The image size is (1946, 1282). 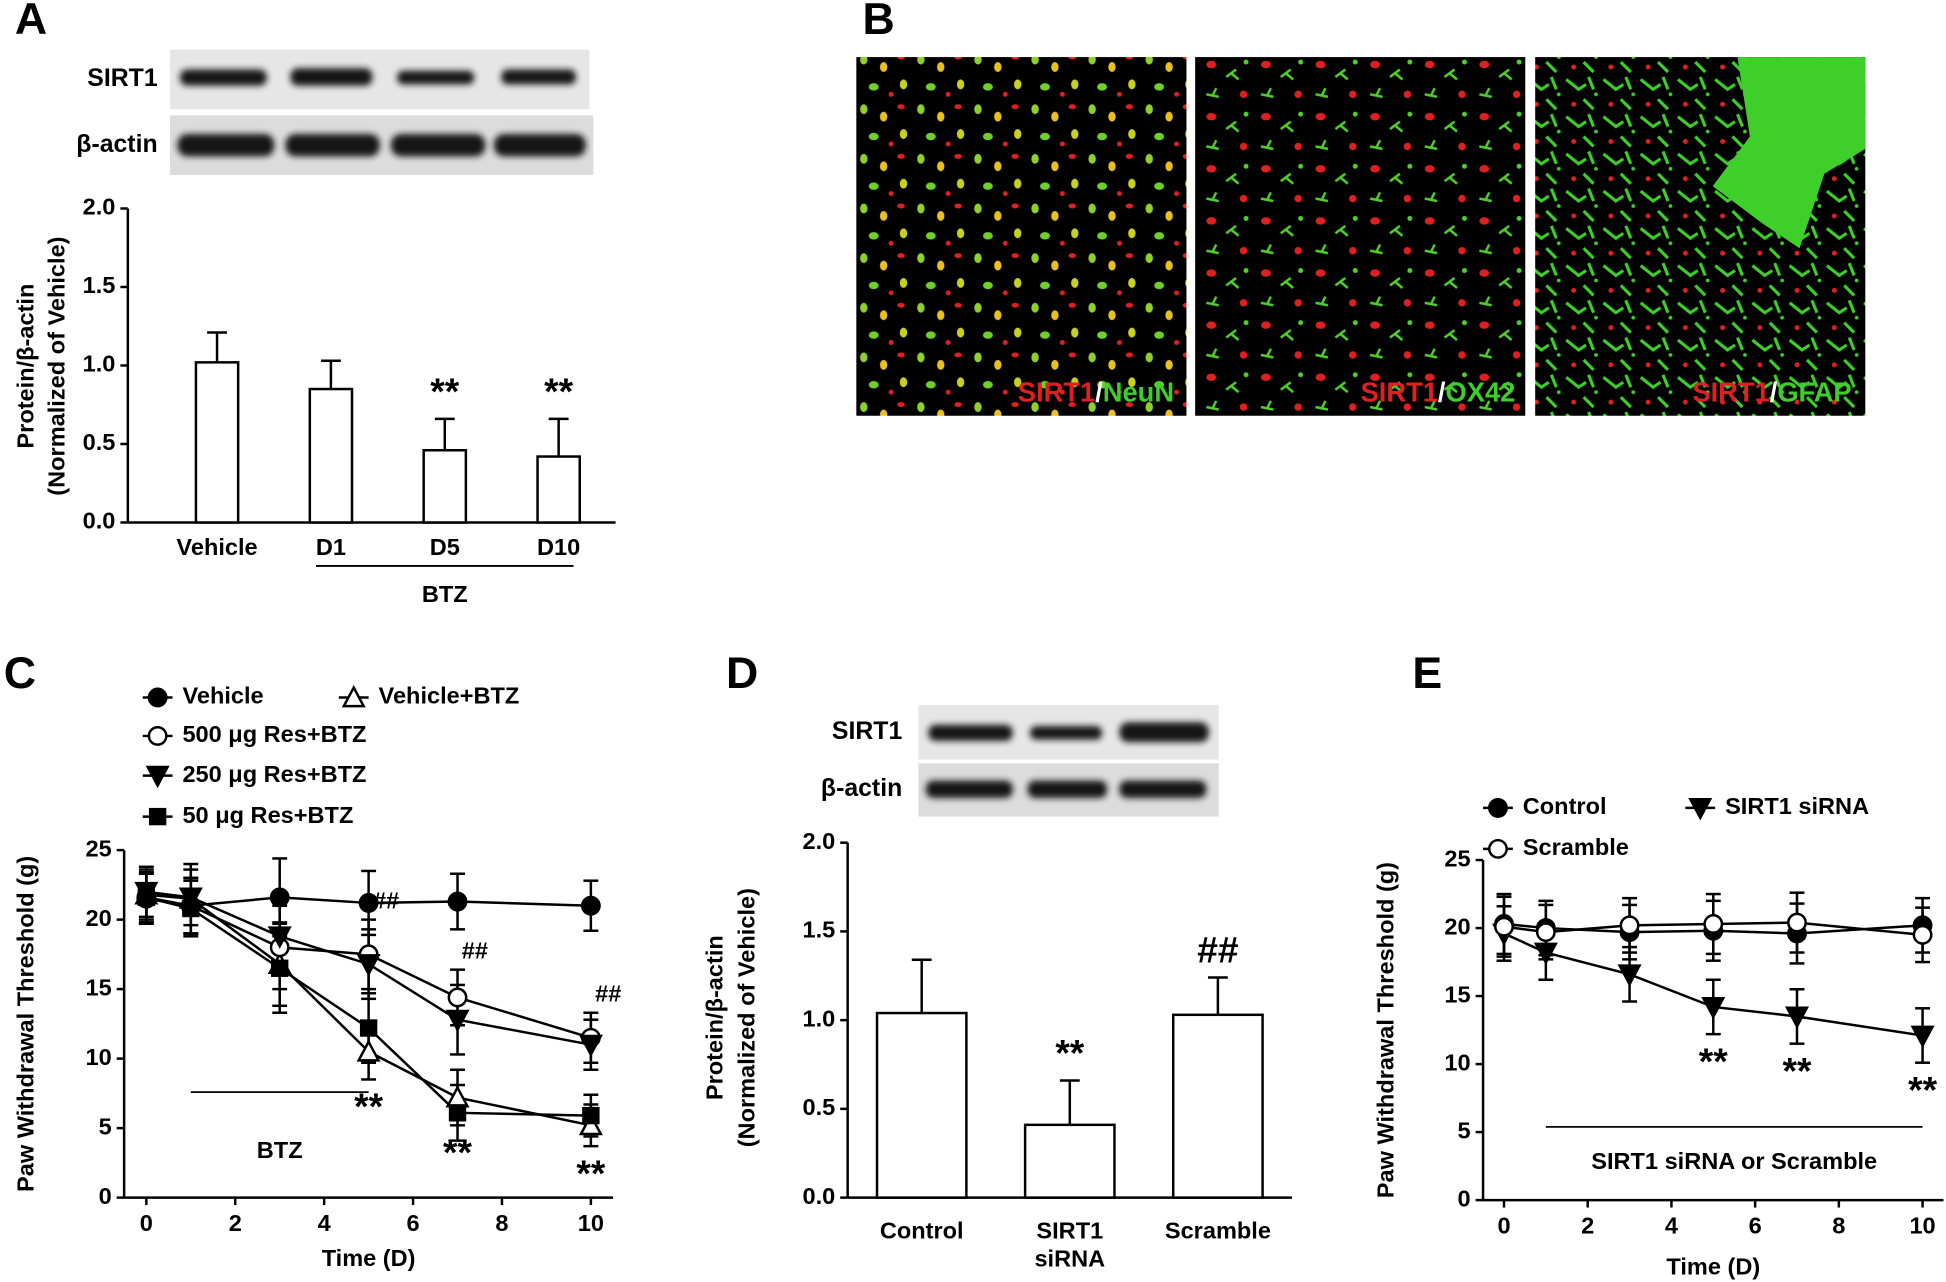 What do you see at coordinates (1464, 1130) in the screenshot?
I see `y-tick-label: 5` at bounding box center [1464, 1130].